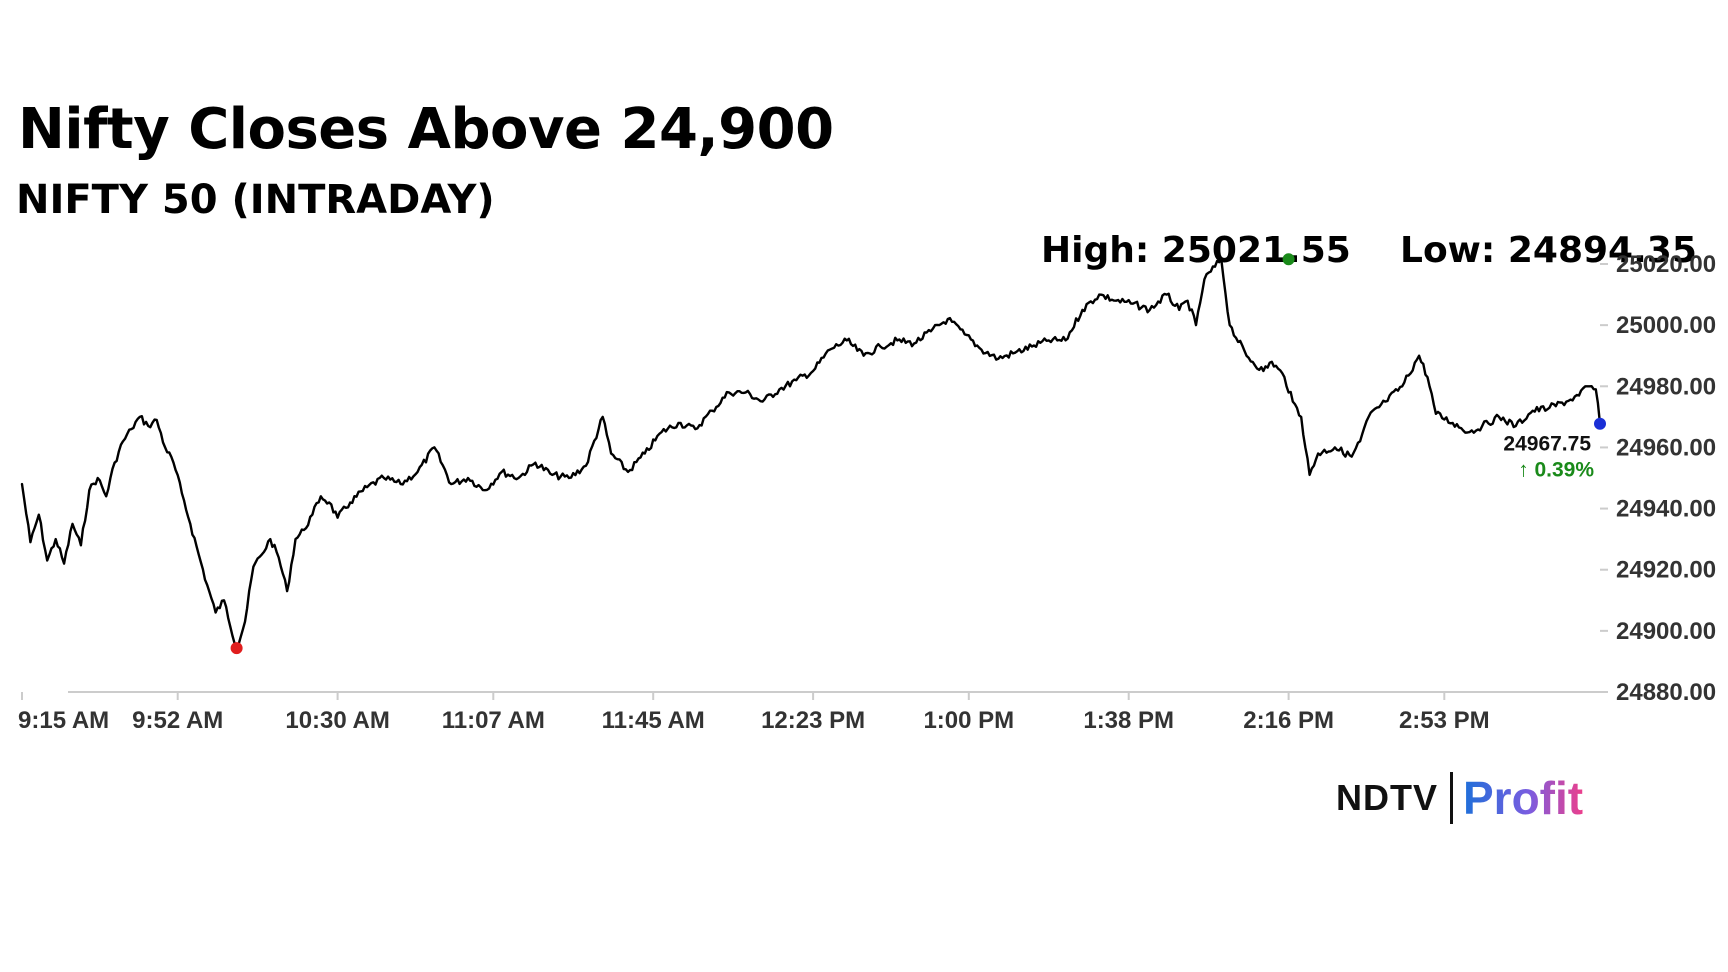  What do you see at coordinates (1196, 250) in the screenshot?
I see `high-label: High: 25021.55` at bounding box center [1196, 250].